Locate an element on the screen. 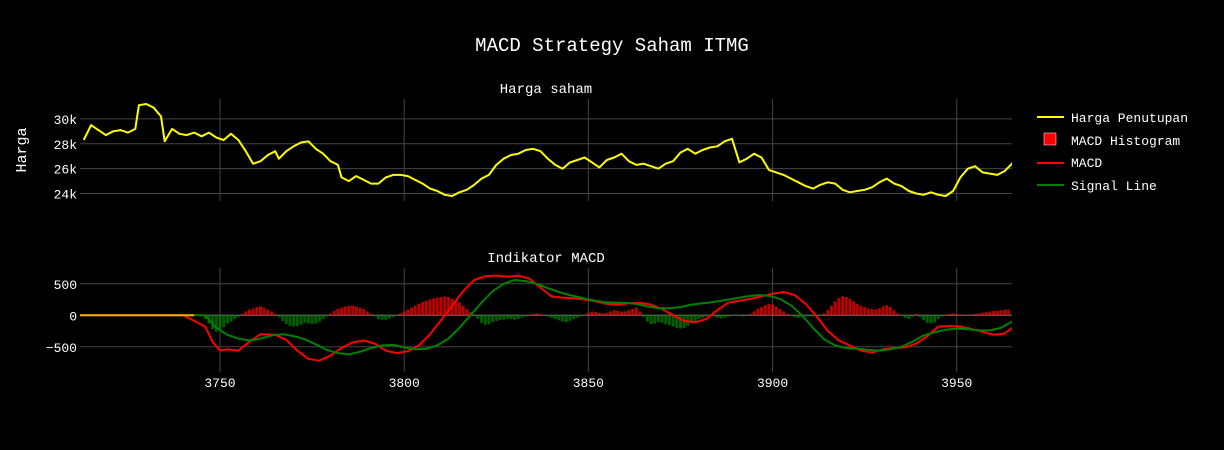  legend-item-signal-line: Signal Line is located at coordinates (1097, 186).